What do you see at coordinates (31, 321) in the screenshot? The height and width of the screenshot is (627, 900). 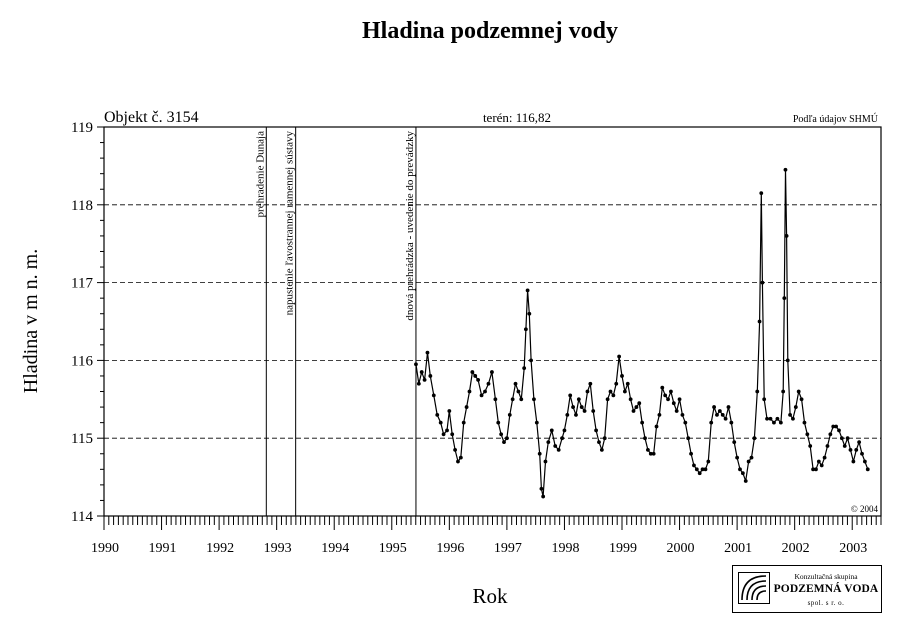 I see `y-axis-label: Hladina v m n. m.` at bounding box center [31, 321].